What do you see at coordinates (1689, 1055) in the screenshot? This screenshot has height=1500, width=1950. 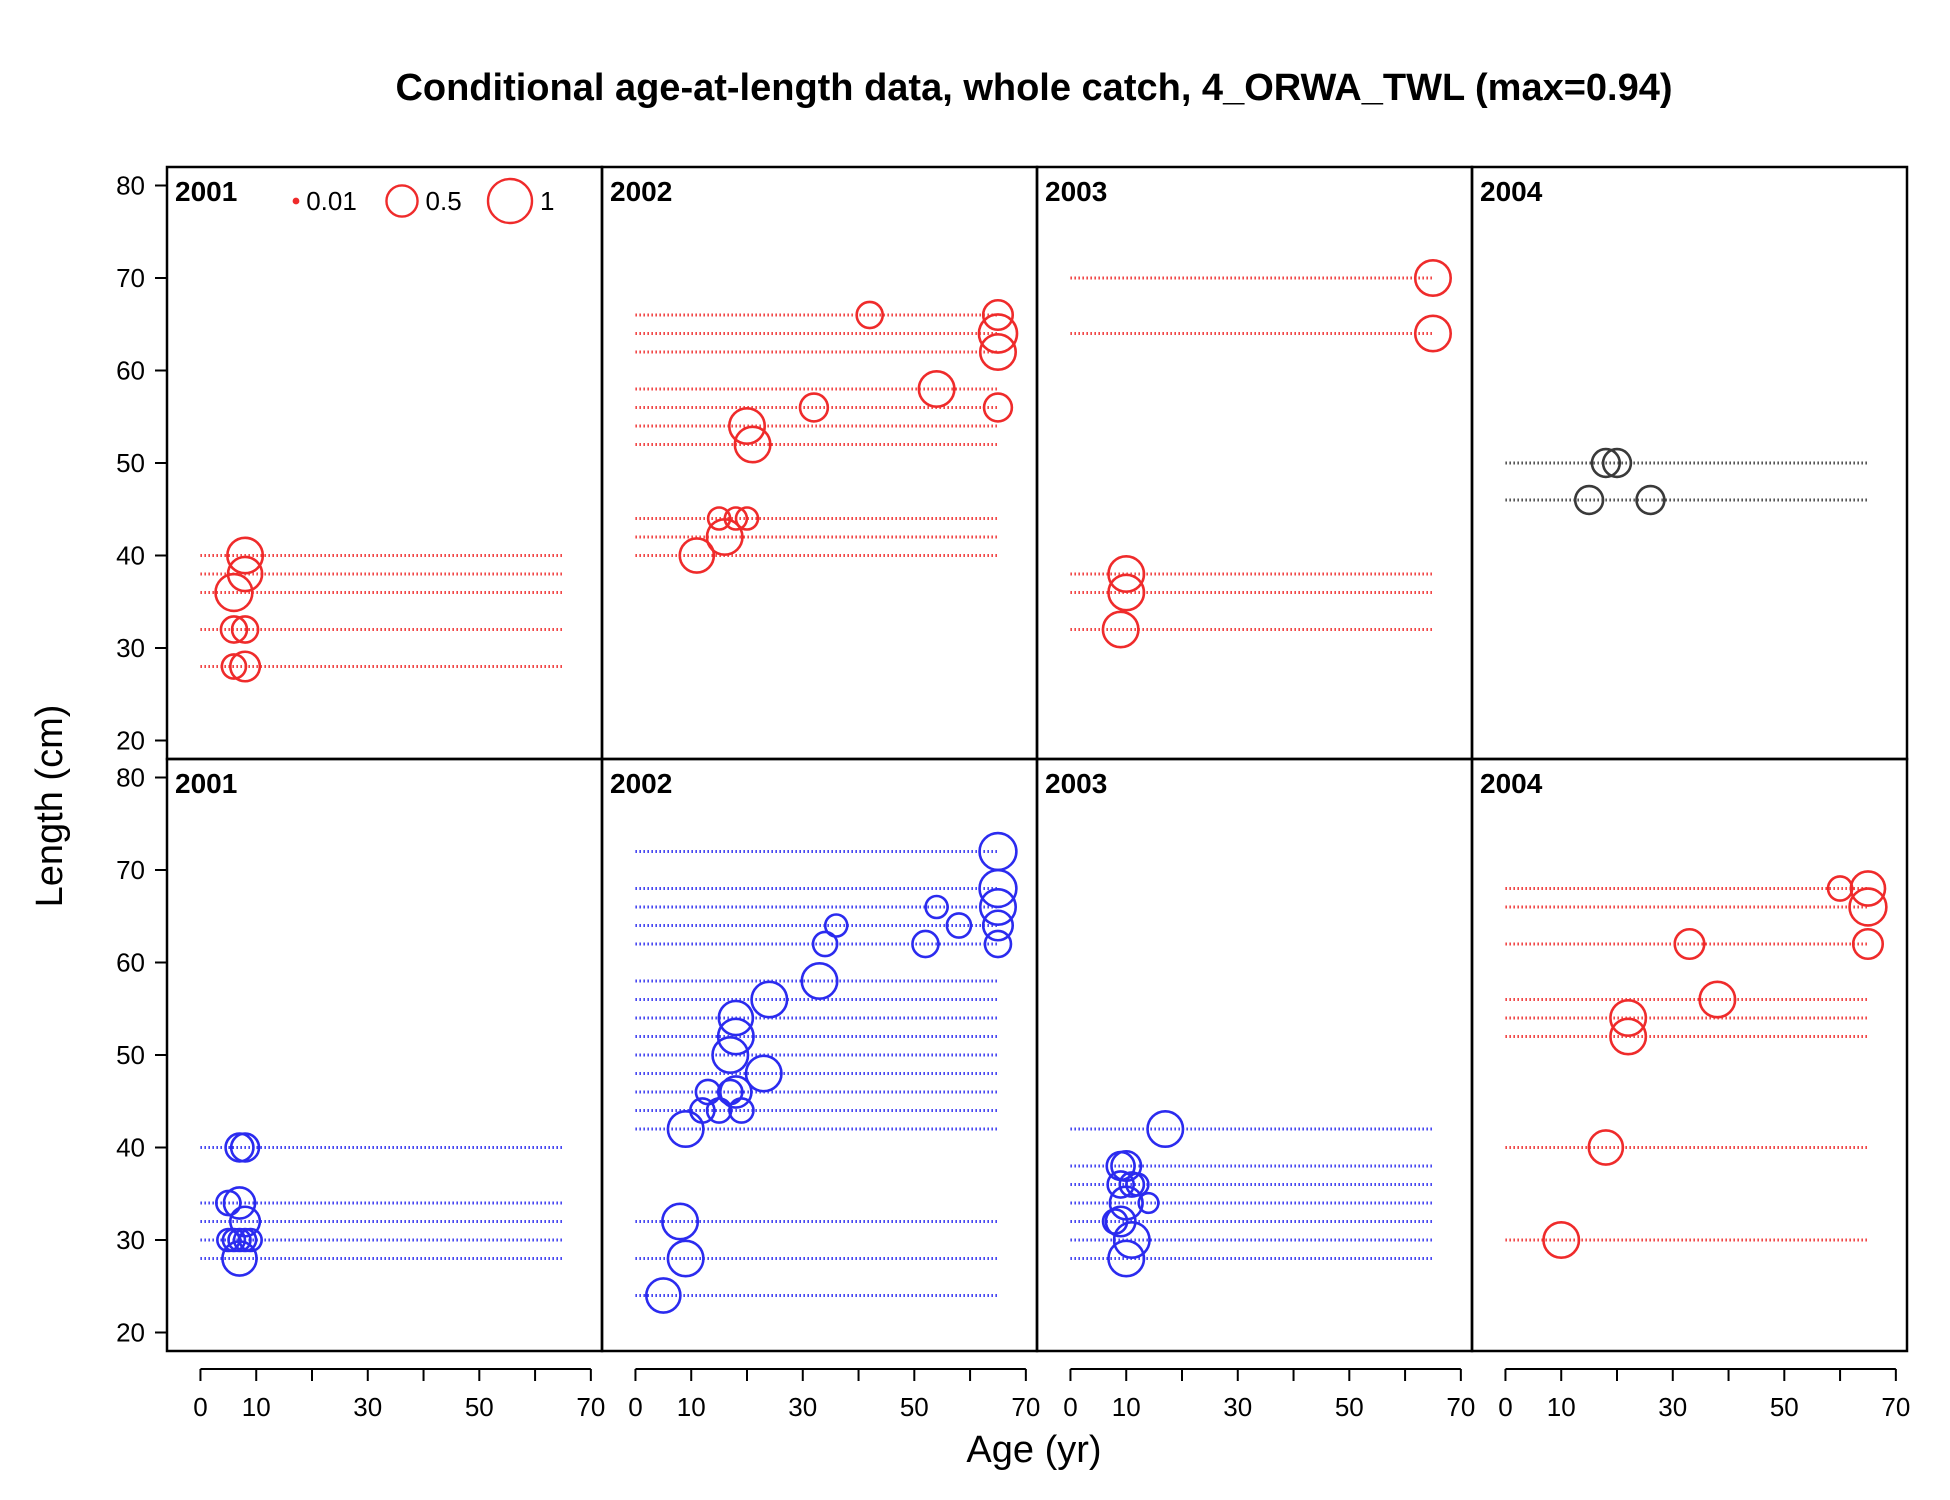 I see `panel-2004-row2: 2004` at bounding box center [1689, 1055].